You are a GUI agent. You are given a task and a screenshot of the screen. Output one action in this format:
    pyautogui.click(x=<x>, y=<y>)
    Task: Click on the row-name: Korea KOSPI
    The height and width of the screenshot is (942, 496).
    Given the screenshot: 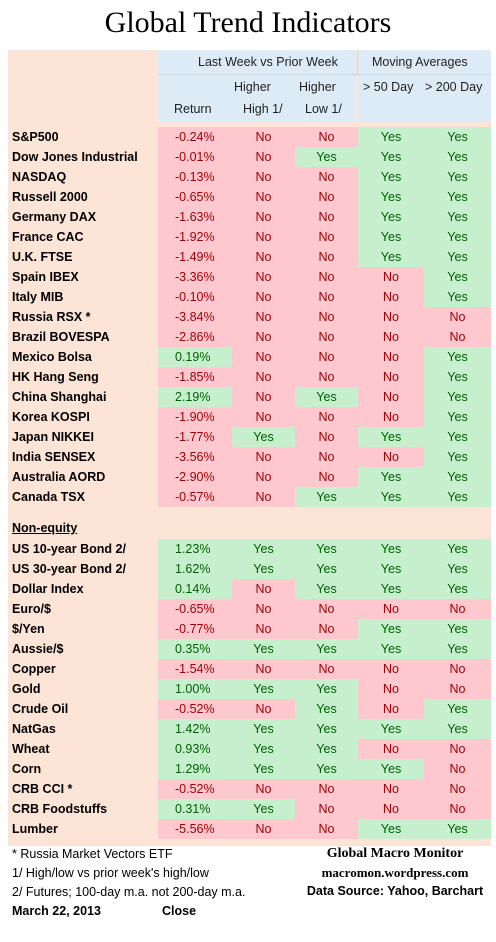 What is the action you would take?
    pyautogui.click(x=51, y=417)
    